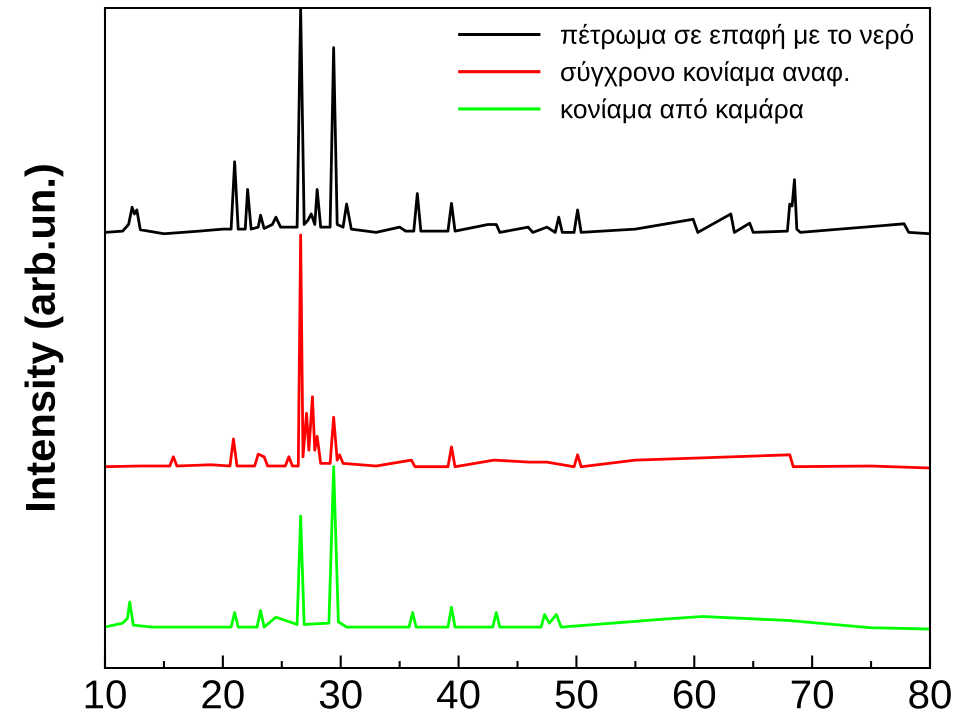 The height and width of the screenshot is (721, 953). What do you see at coordinates (683, 111) in the screenshot?
I see `legend-label: κονίαμα από καμάρα` at bounding box center [683, 111].